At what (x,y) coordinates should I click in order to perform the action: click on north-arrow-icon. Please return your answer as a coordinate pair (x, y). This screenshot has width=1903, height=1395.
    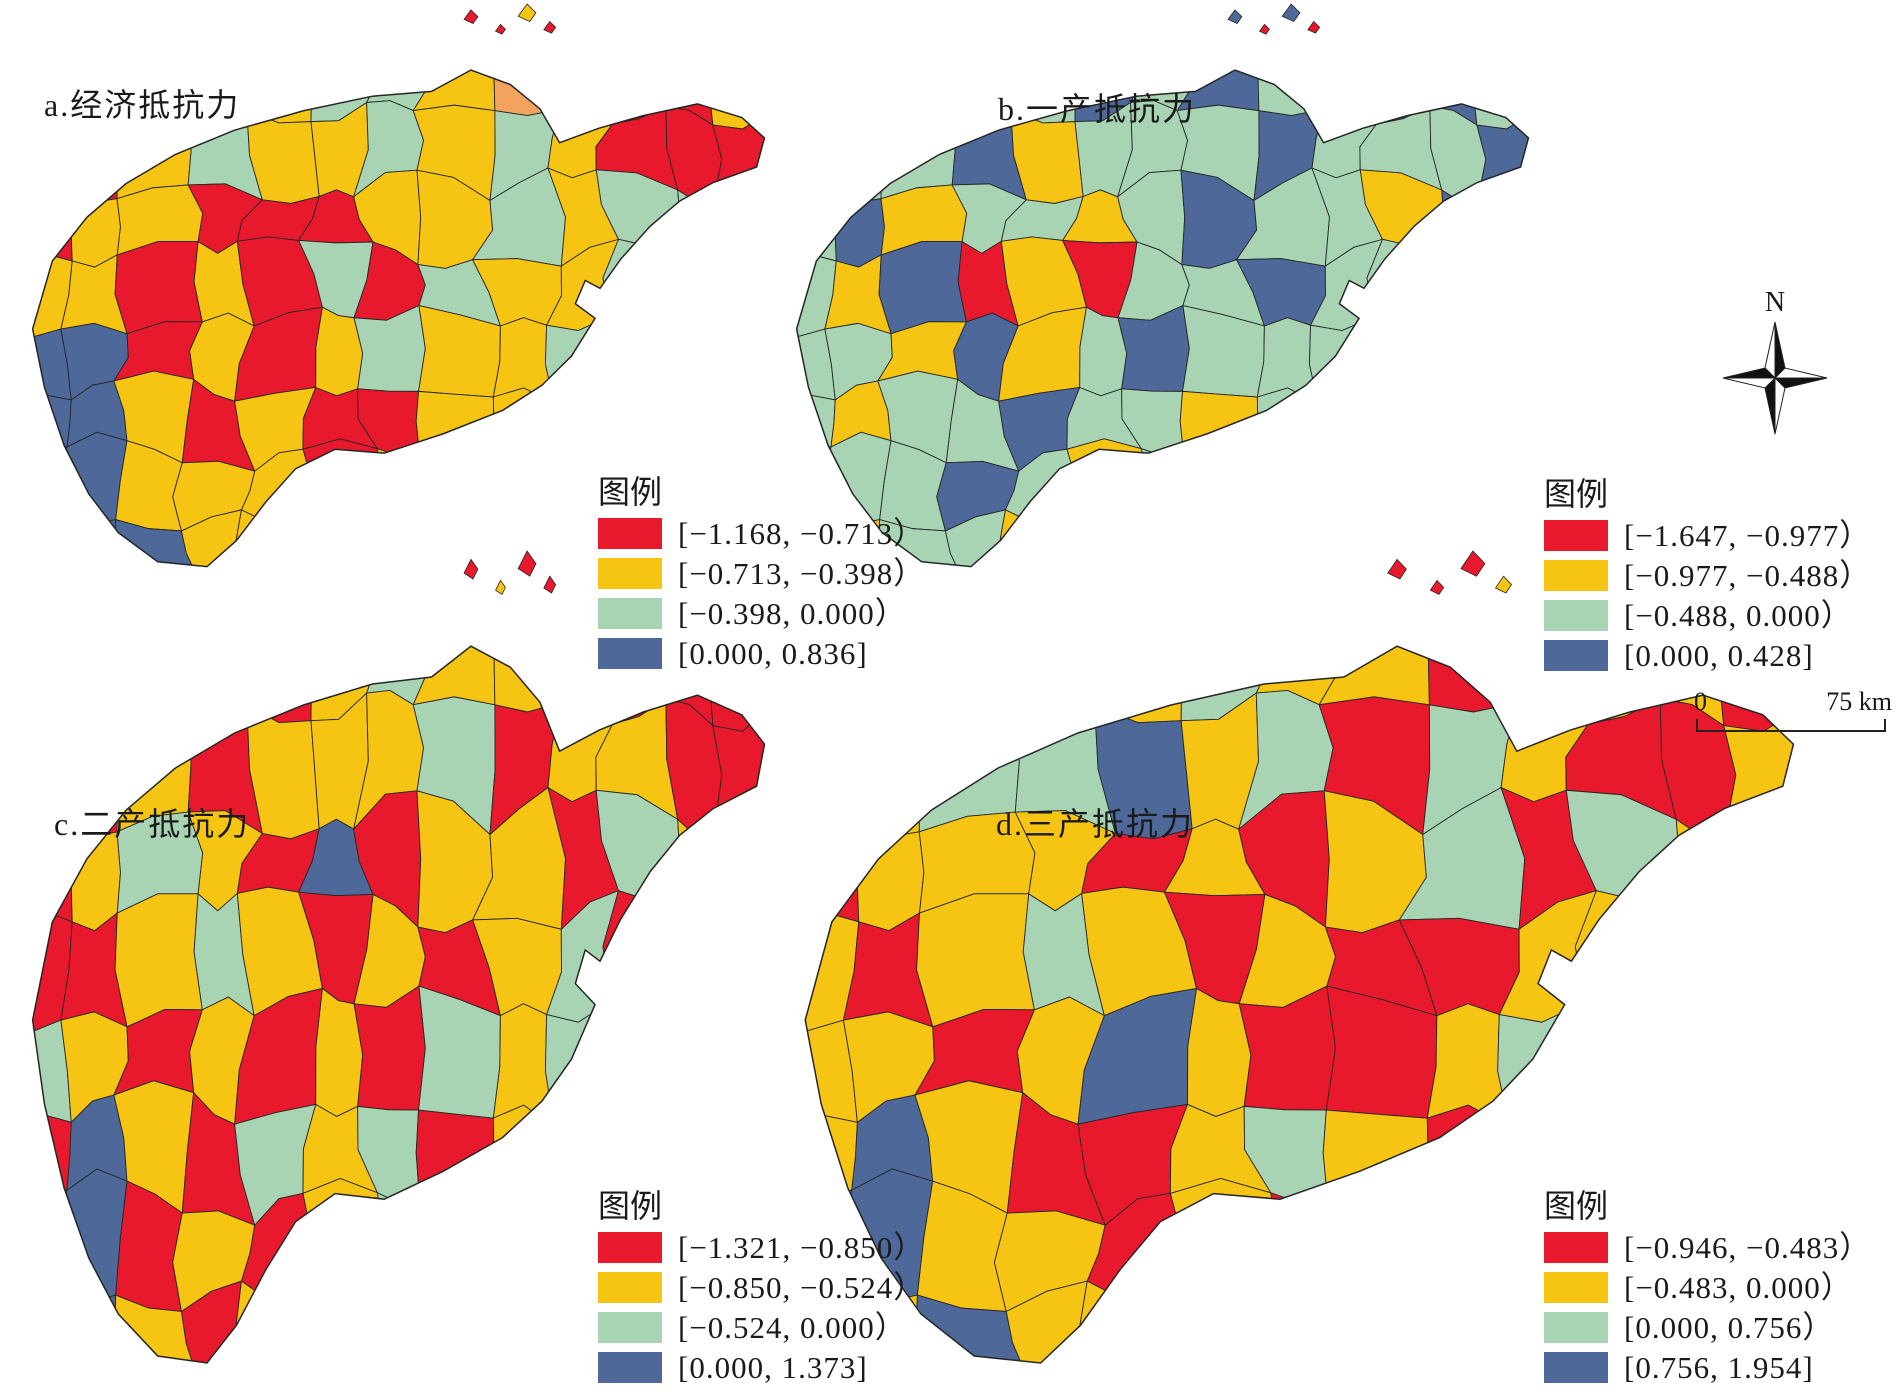
    Looking at the image, I should click on (1775, 378).